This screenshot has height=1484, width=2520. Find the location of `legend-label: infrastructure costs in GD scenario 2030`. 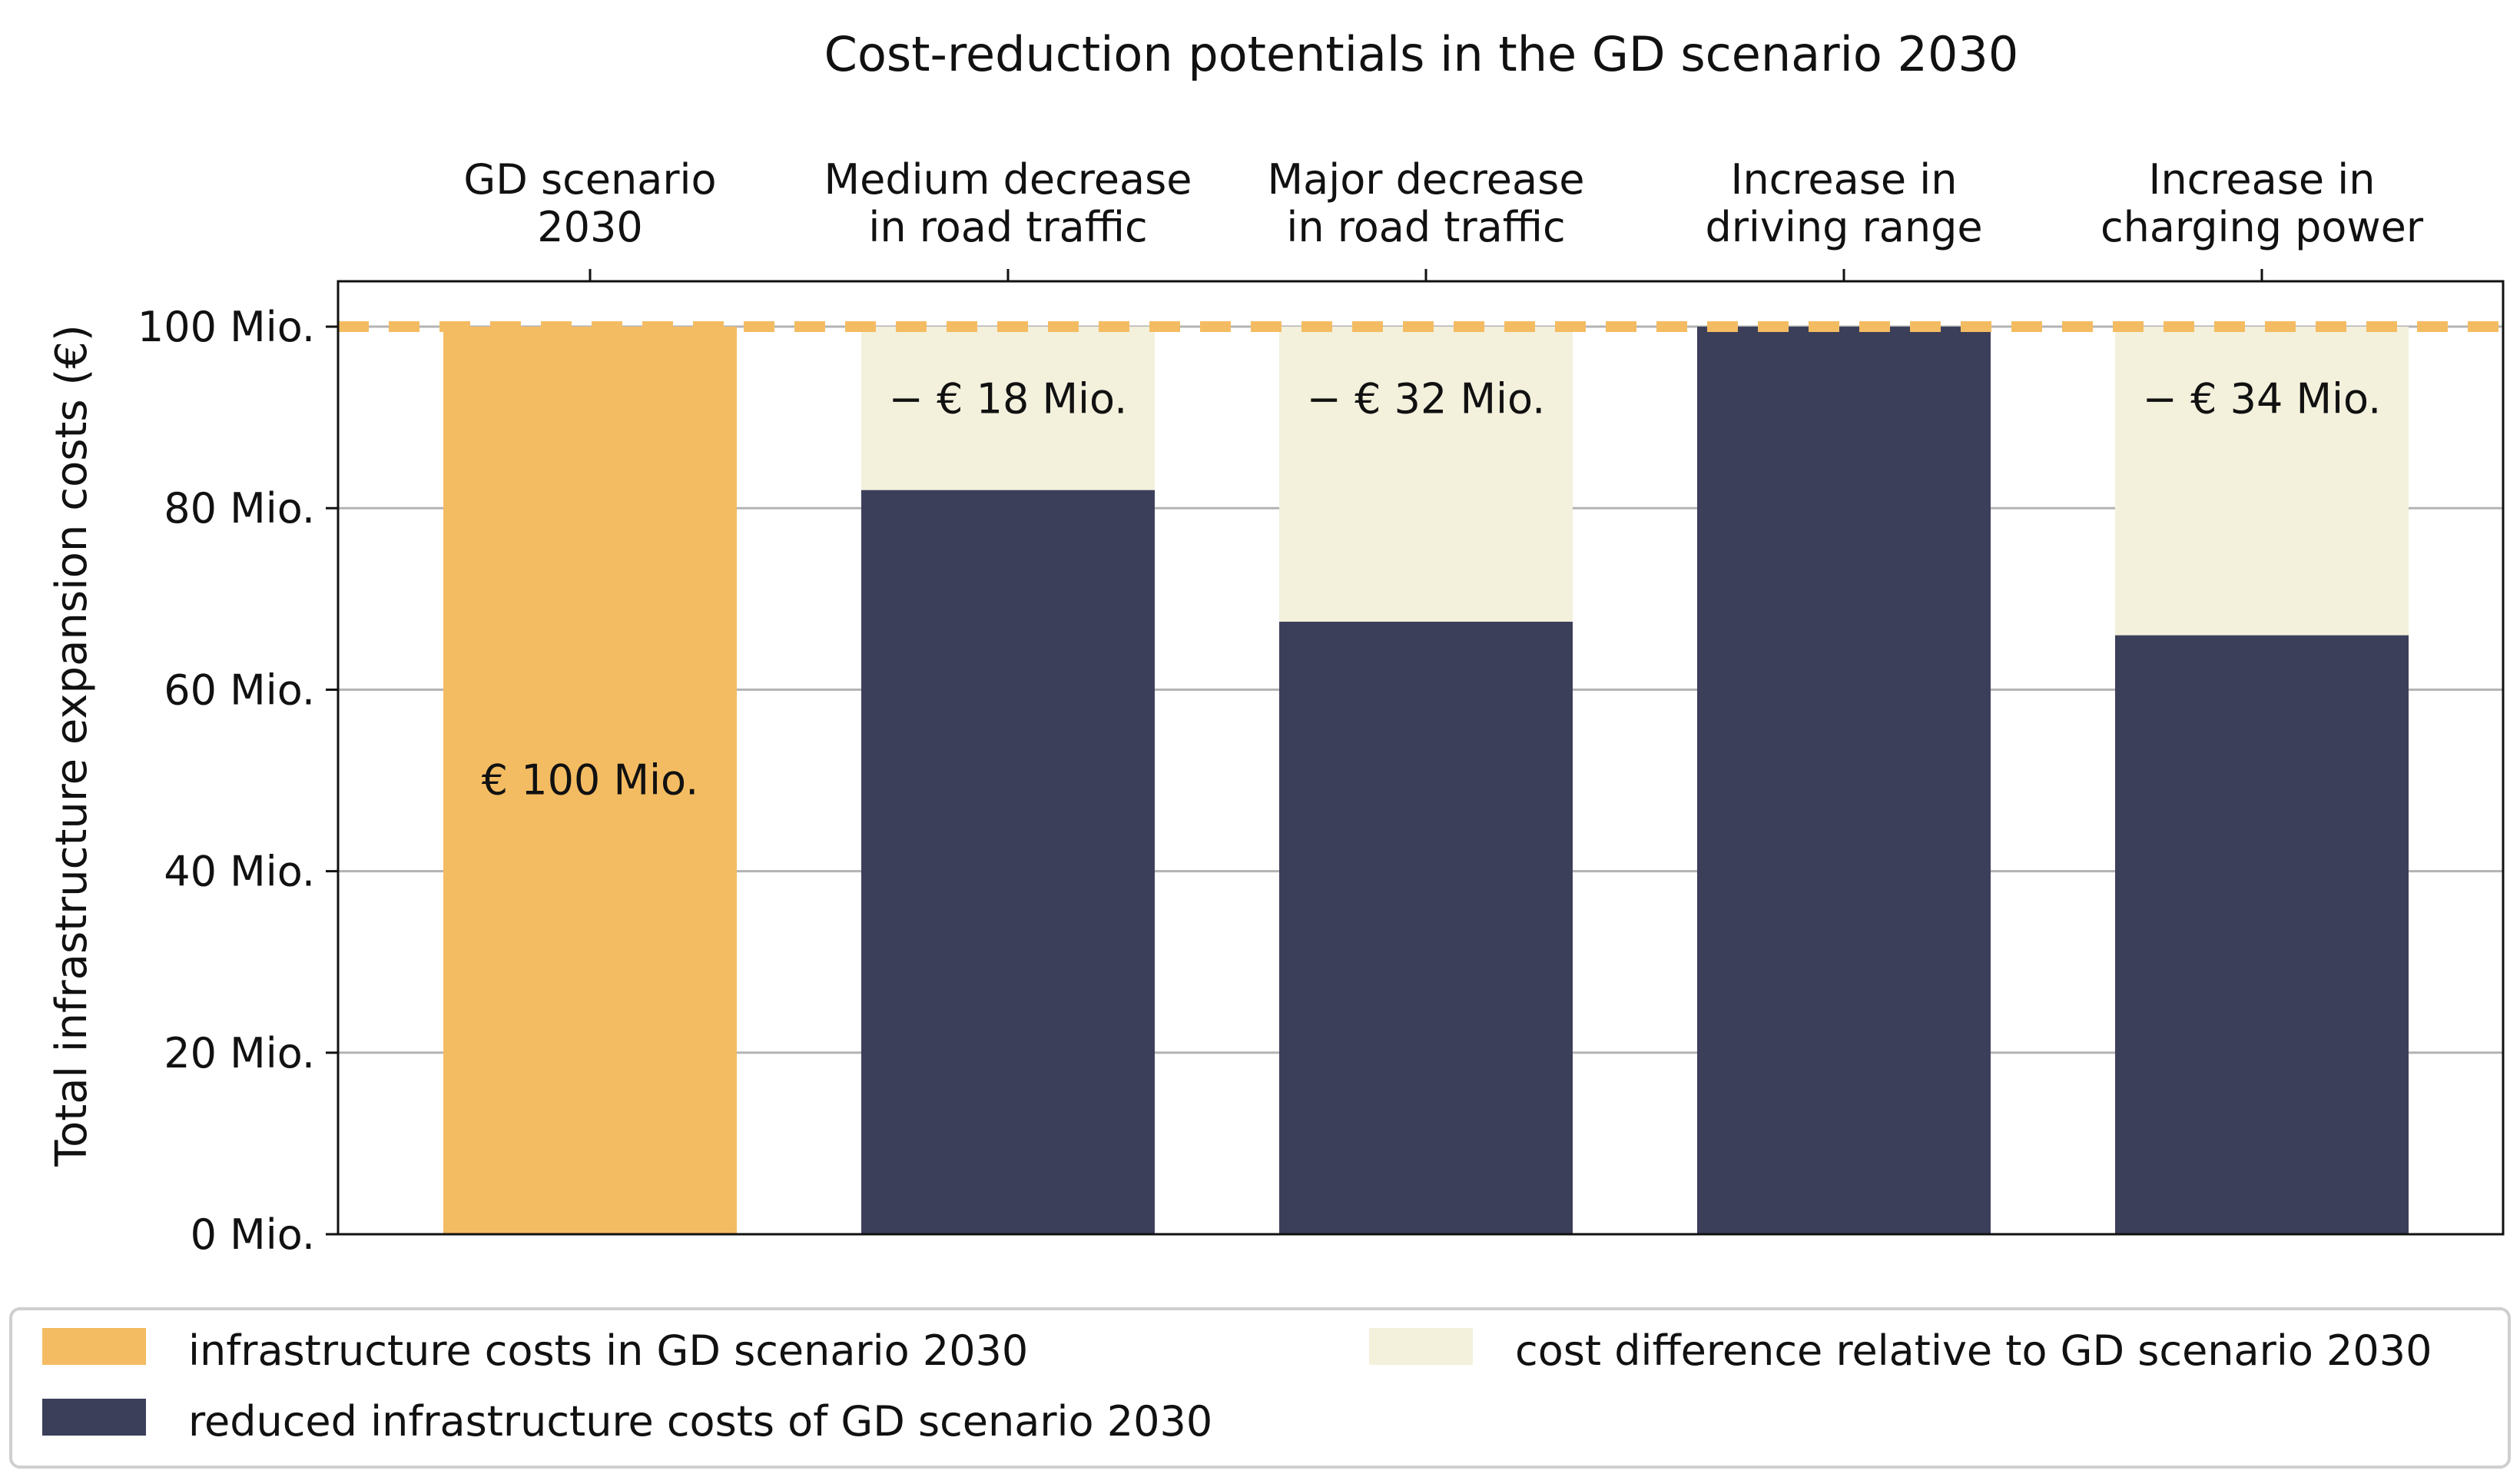

legend-label: infrastructure costs in GD scenario 2030 is located at coordinates (608, 1350).